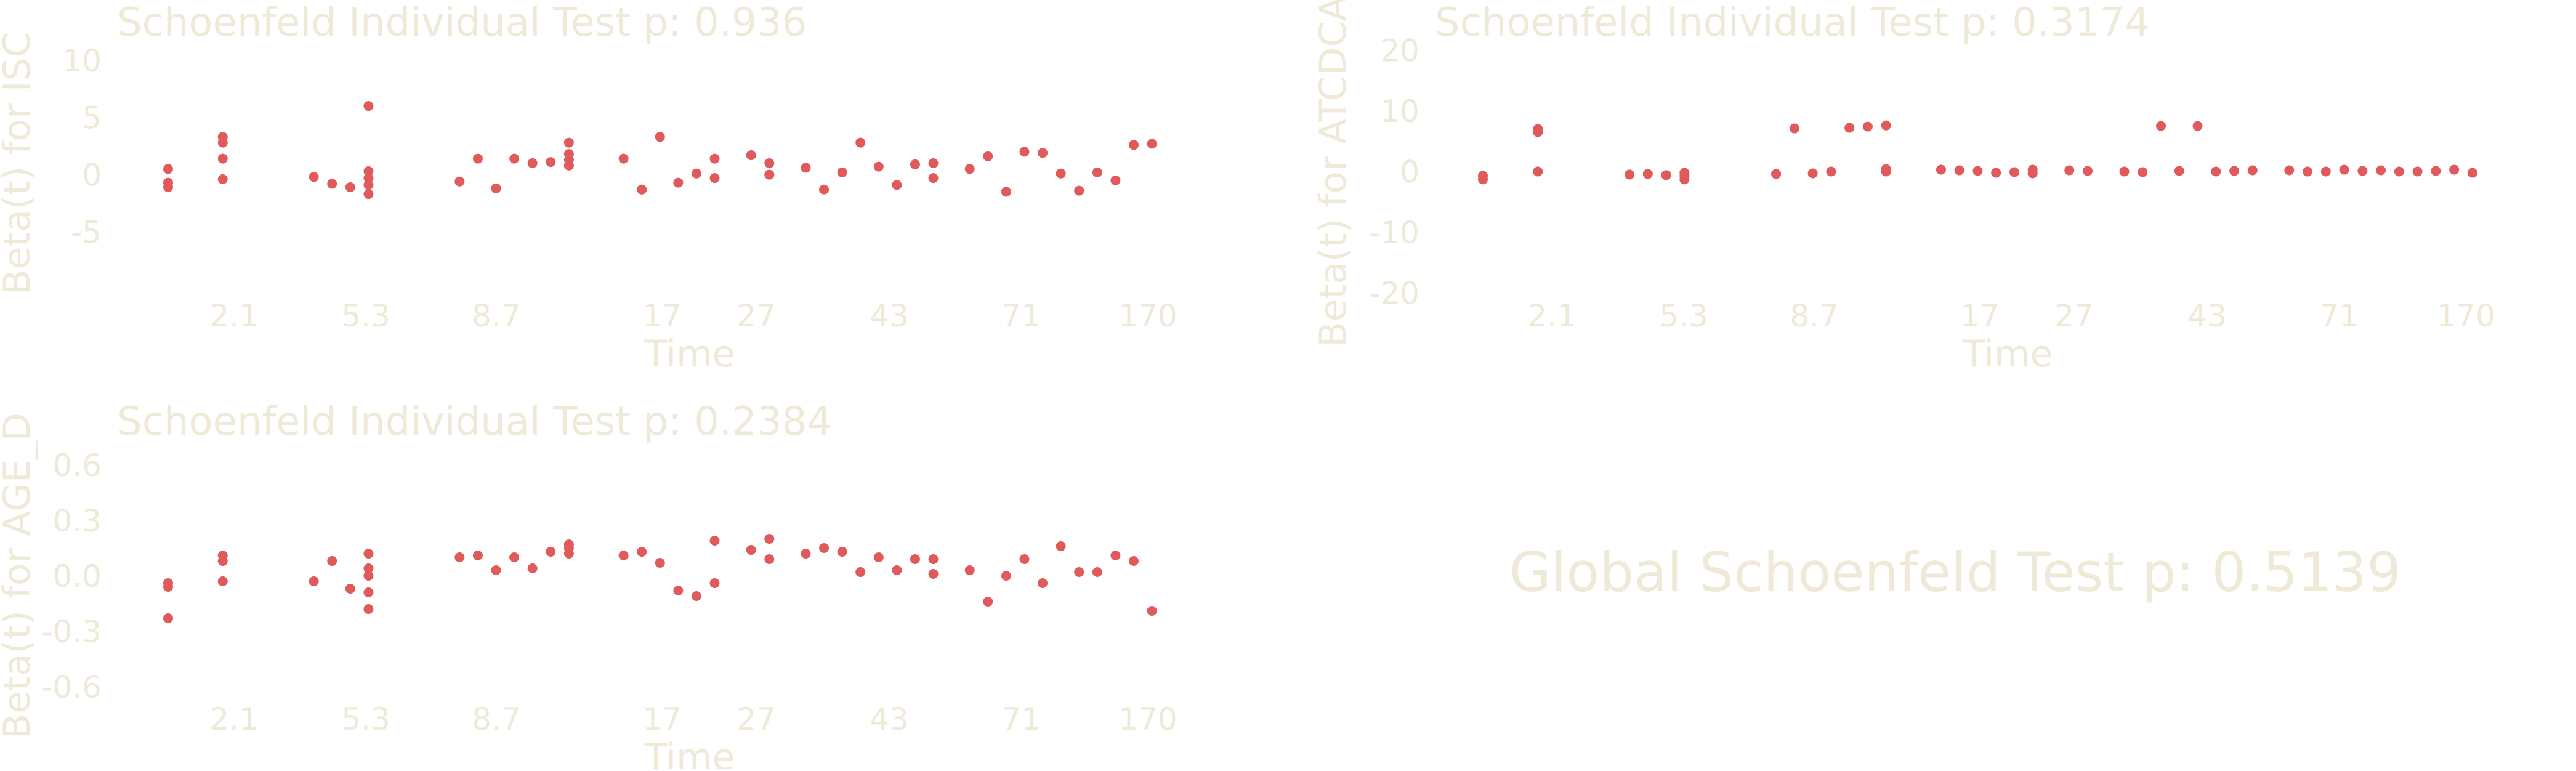  What do you see at coordinates (86, 232) in the screenshot?
I see `y-tick-label: -5` at bounding box center [86, 232].